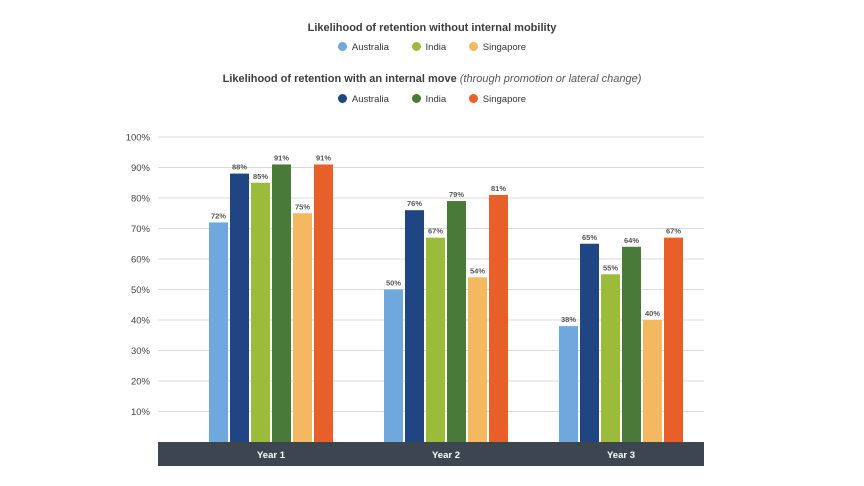 The image size is (864, 486). I want to click on legend-item-india-with: India, so click(429, 99).